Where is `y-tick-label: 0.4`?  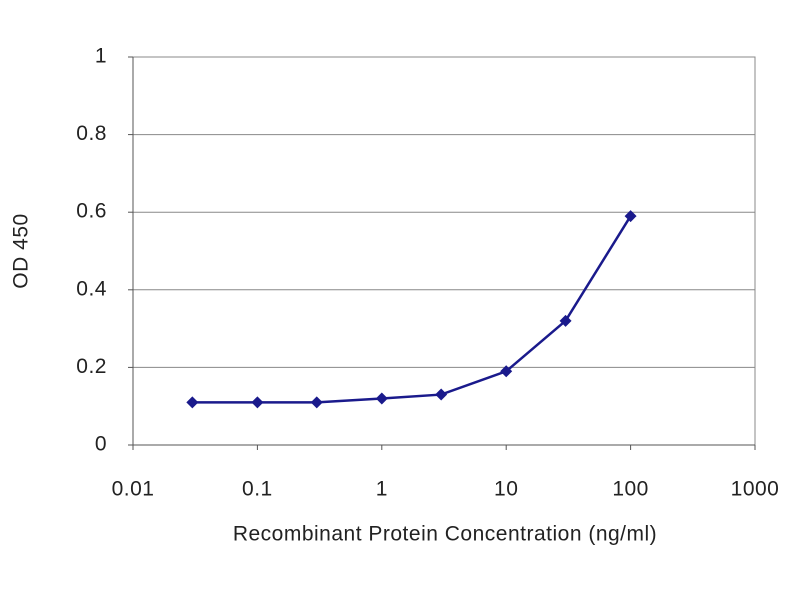
y-tick-label: 0.4 is located at coordinates (91, 288).